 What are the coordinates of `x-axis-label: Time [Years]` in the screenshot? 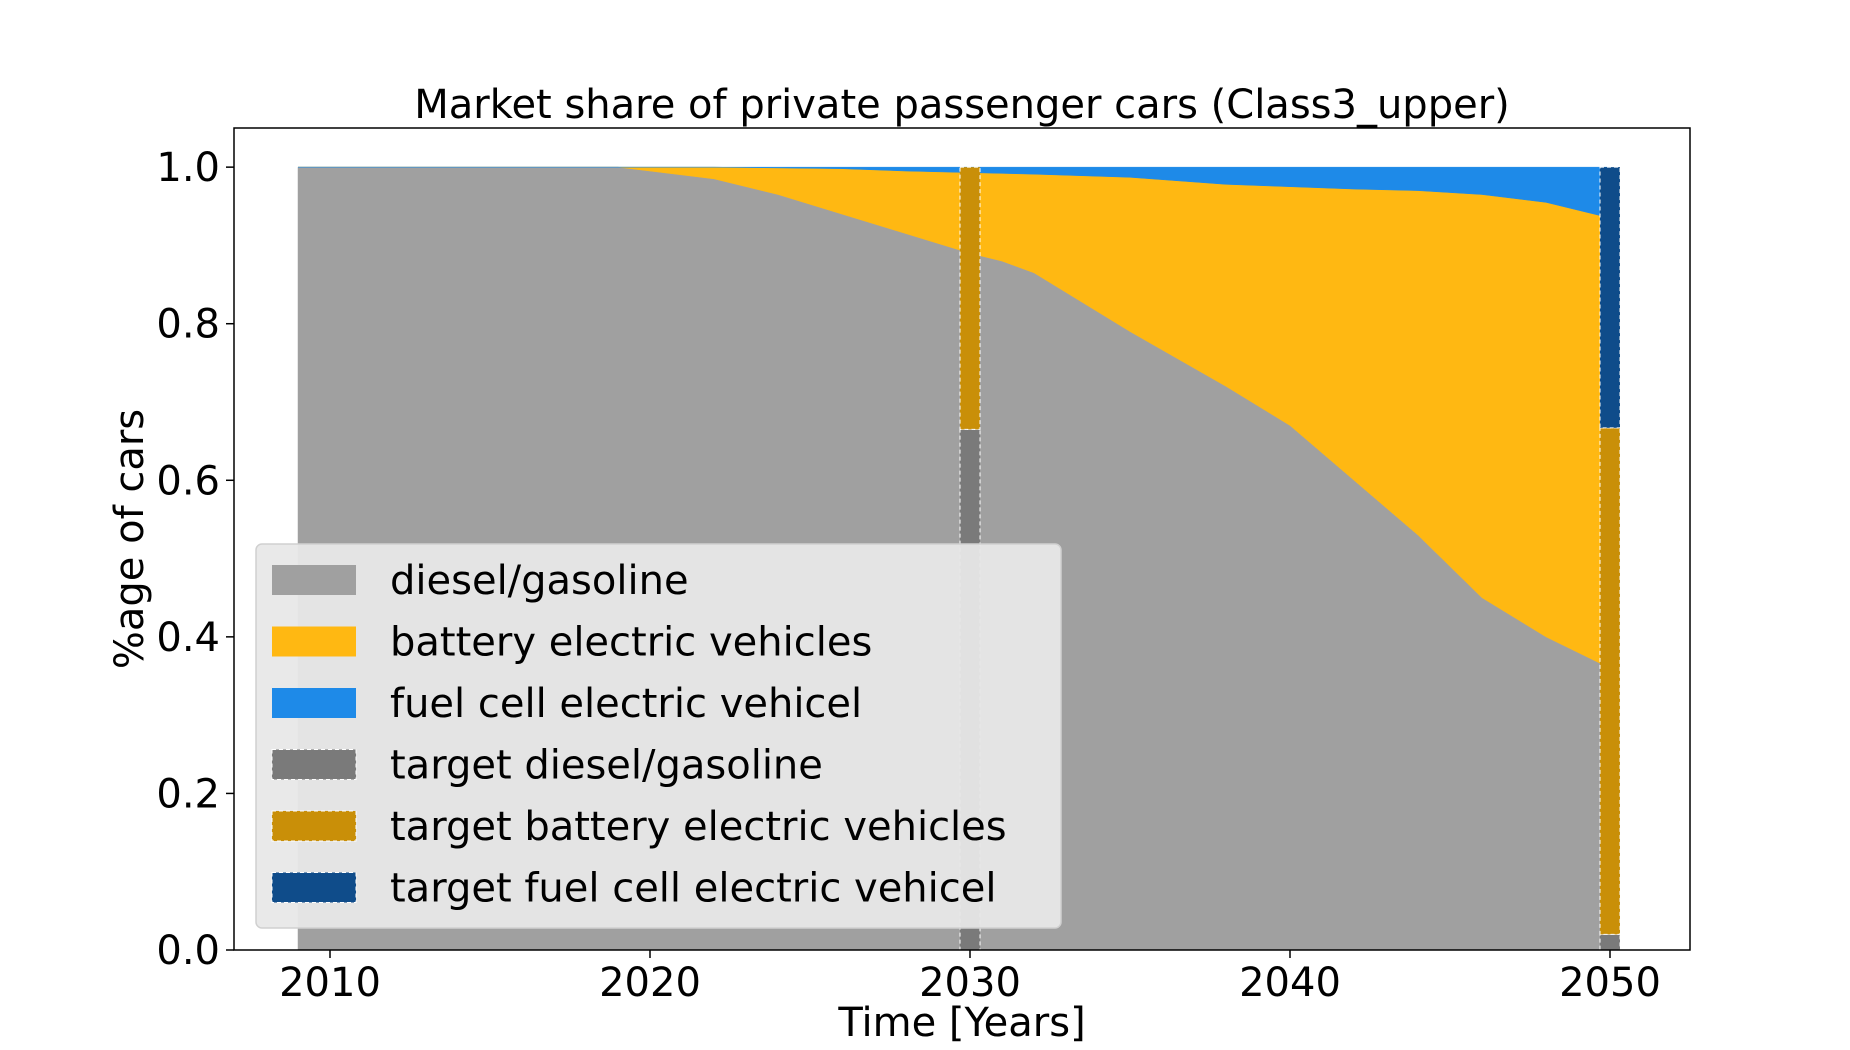 It's located at (961, 1023).